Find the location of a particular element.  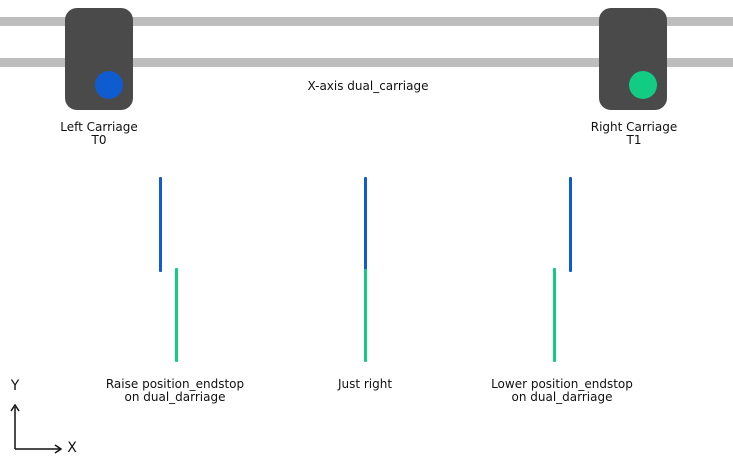

left-carriage is located at coordinates (99, 59).